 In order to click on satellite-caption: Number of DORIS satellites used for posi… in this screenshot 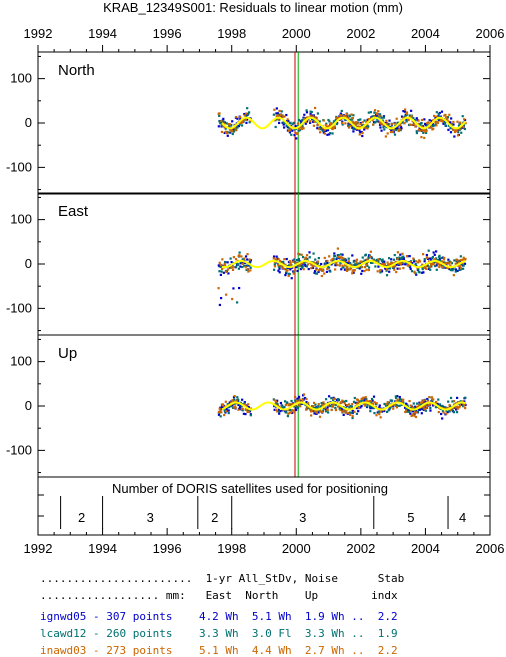, I will do `click(250, 488)`.